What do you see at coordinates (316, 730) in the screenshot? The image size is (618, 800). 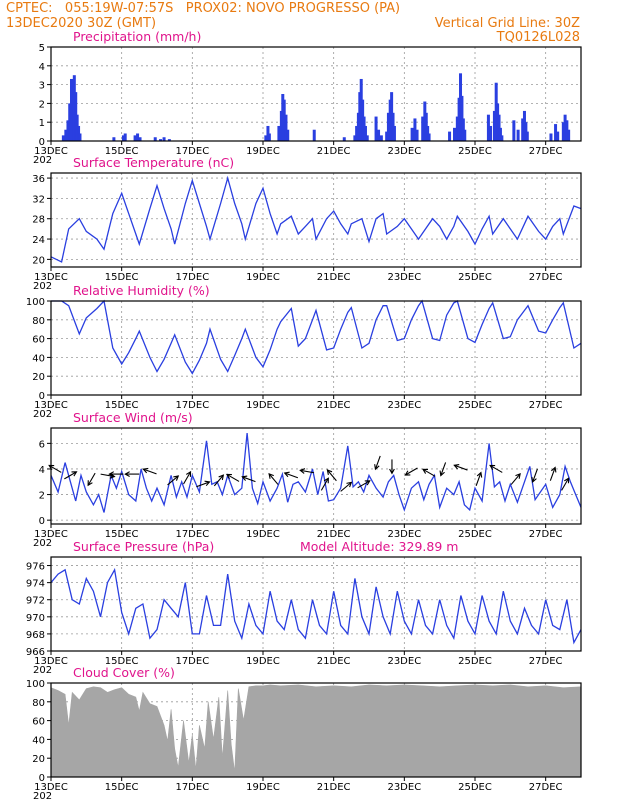 I see `cloud-frame` at bounding box center [316, 730].